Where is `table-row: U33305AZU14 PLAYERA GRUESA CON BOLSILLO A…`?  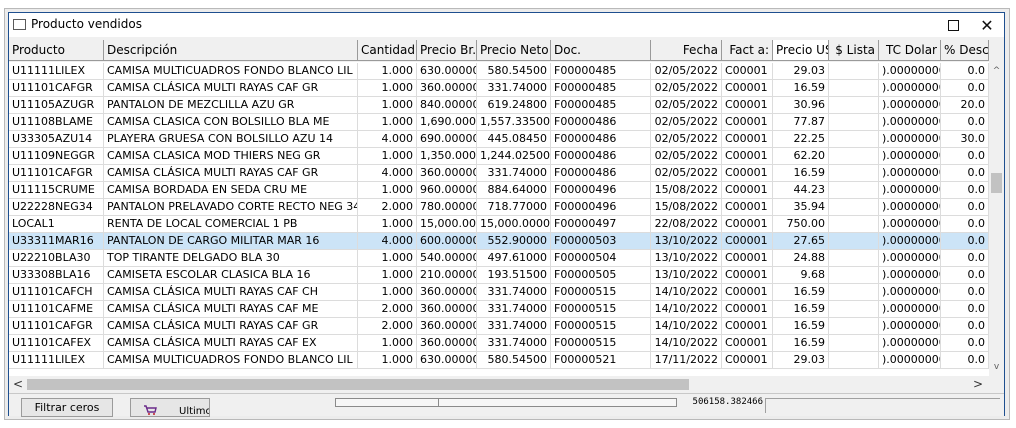
table-row: U33305AZU14 PLAYERA GRUESA CON BOLSILLO A… is located at coordinates (499, 139).